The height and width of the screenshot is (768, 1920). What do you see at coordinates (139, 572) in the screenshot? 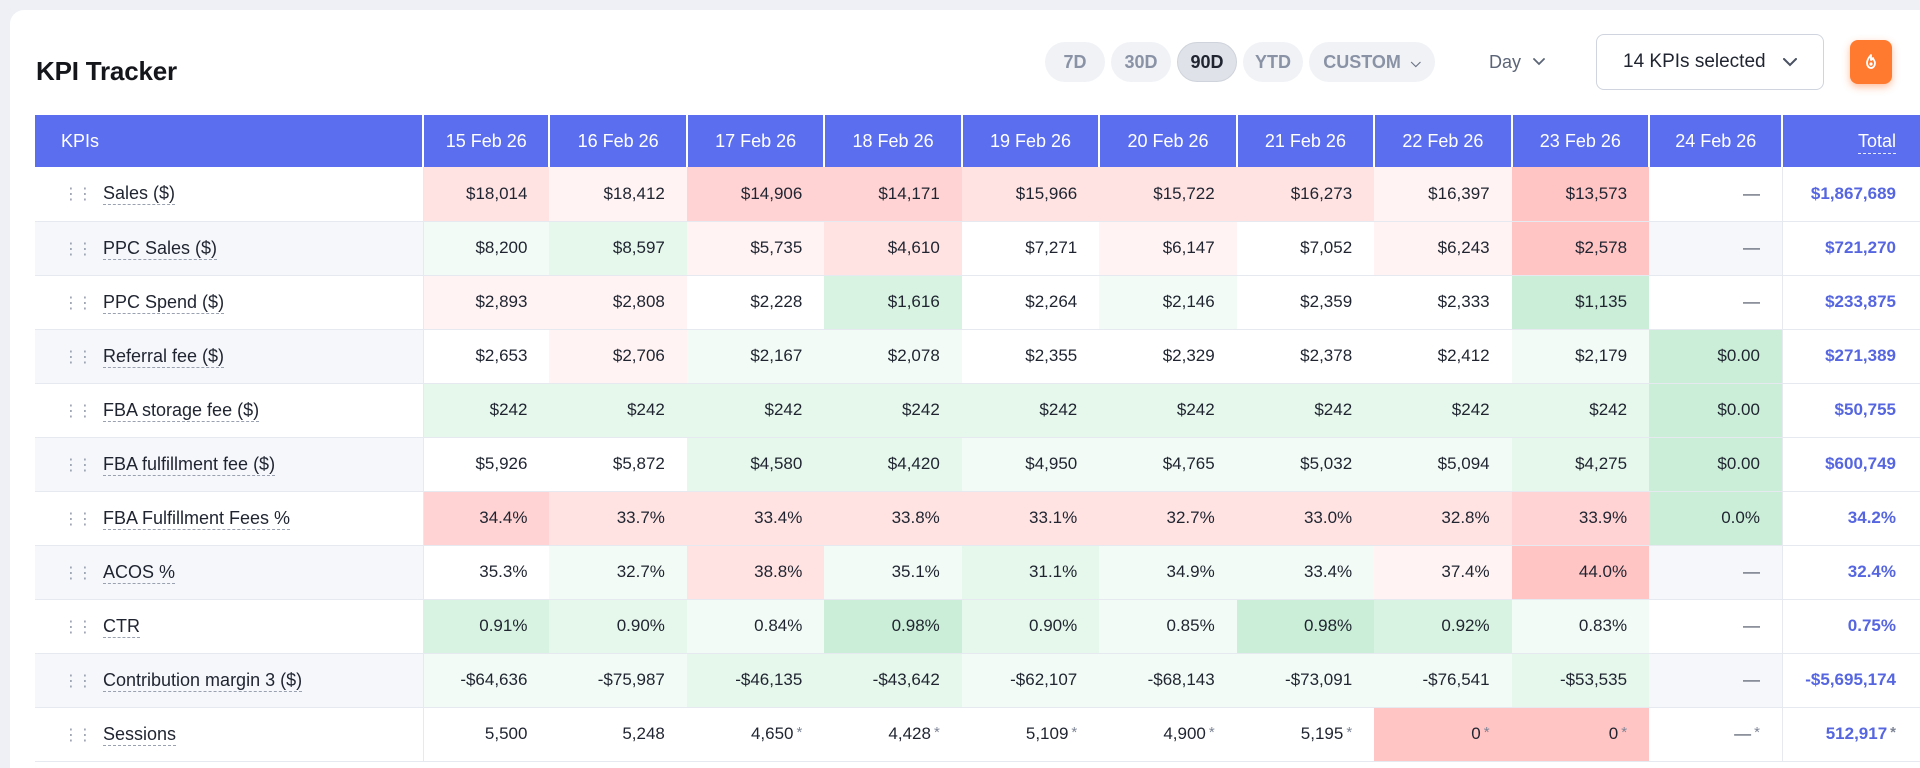
I see `kpi-label: ACOS %` at bounding box center [139, 572].